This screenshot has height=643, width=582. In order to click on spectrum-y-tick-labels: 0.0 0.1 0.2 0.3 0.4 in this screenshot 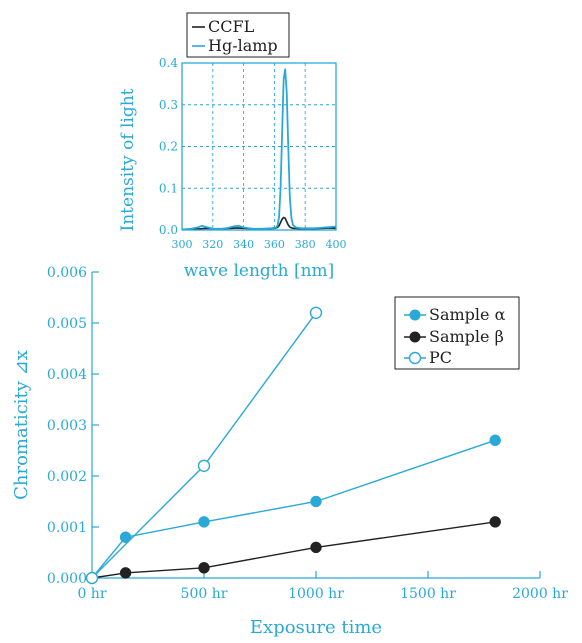, I will do `click(168, 146)`.